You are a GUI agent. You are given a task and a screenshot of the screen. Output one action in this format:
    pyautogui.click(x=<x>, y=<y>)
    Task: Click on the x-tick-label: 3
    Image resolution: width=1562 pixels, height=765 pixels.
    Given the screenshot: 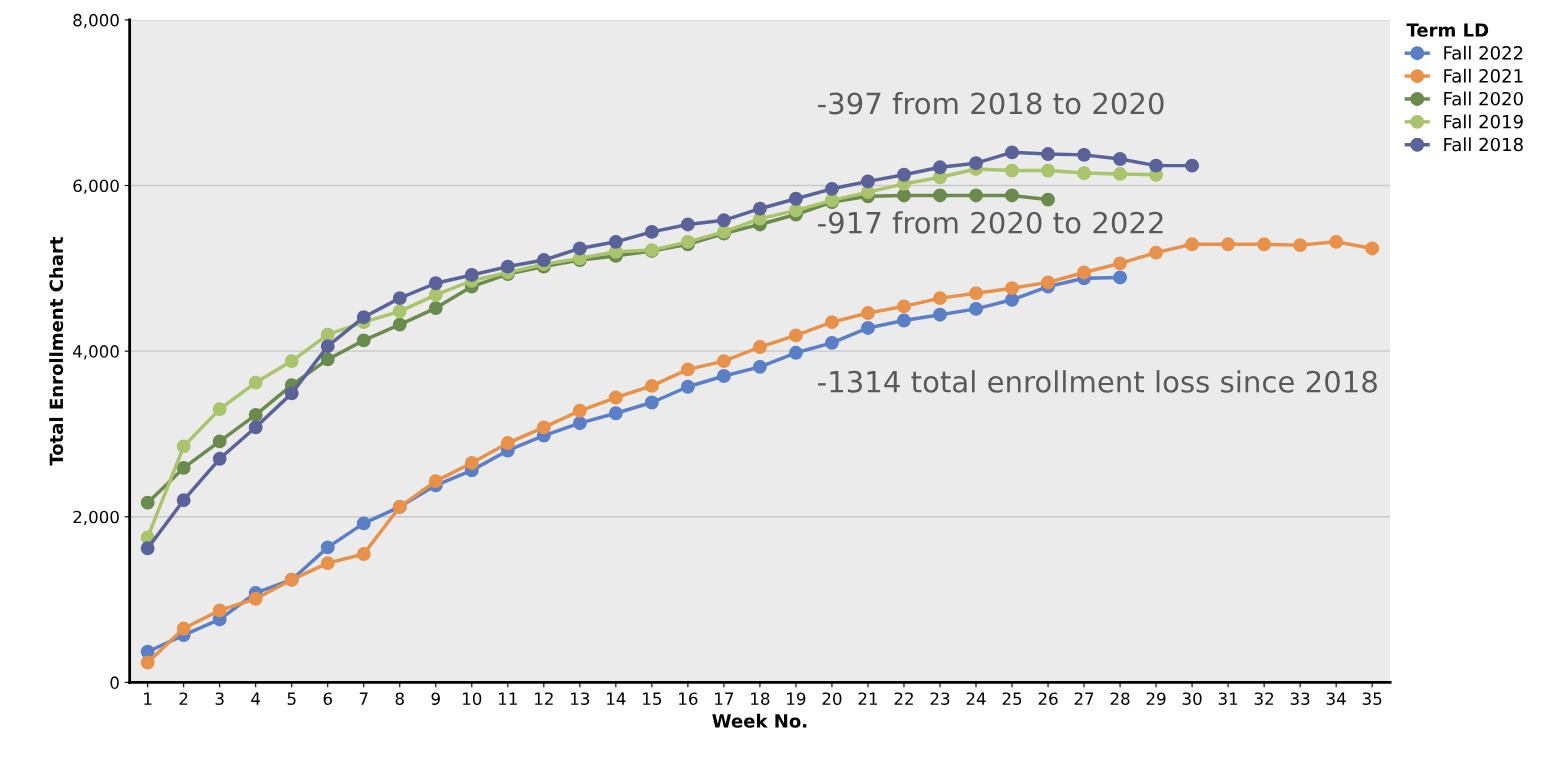 What is the action you would take?
    pyautogui.click(x=219, y=698)
    